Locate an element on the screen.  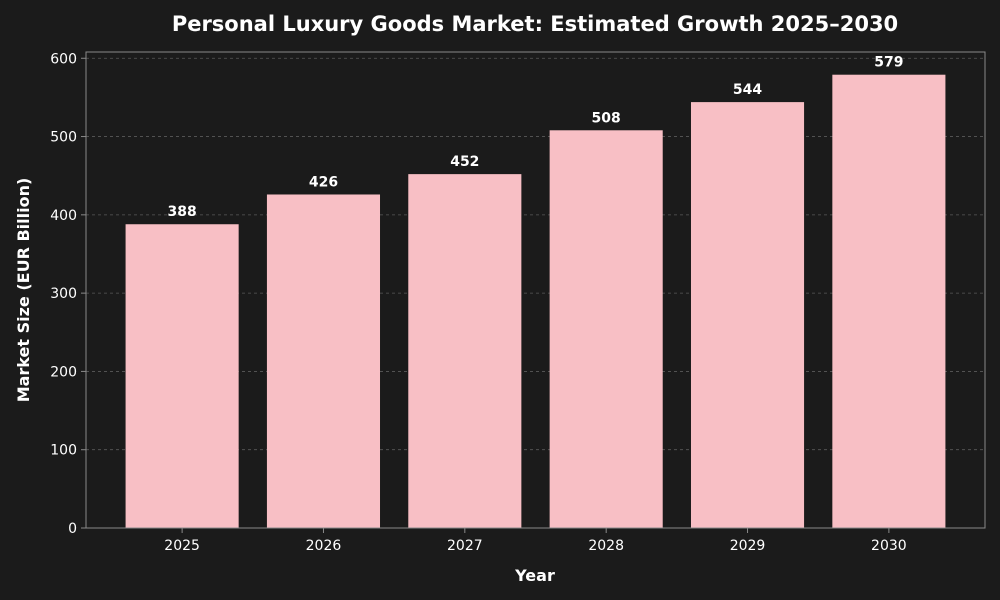
bar-2025 is located at coordinates (182, 376).